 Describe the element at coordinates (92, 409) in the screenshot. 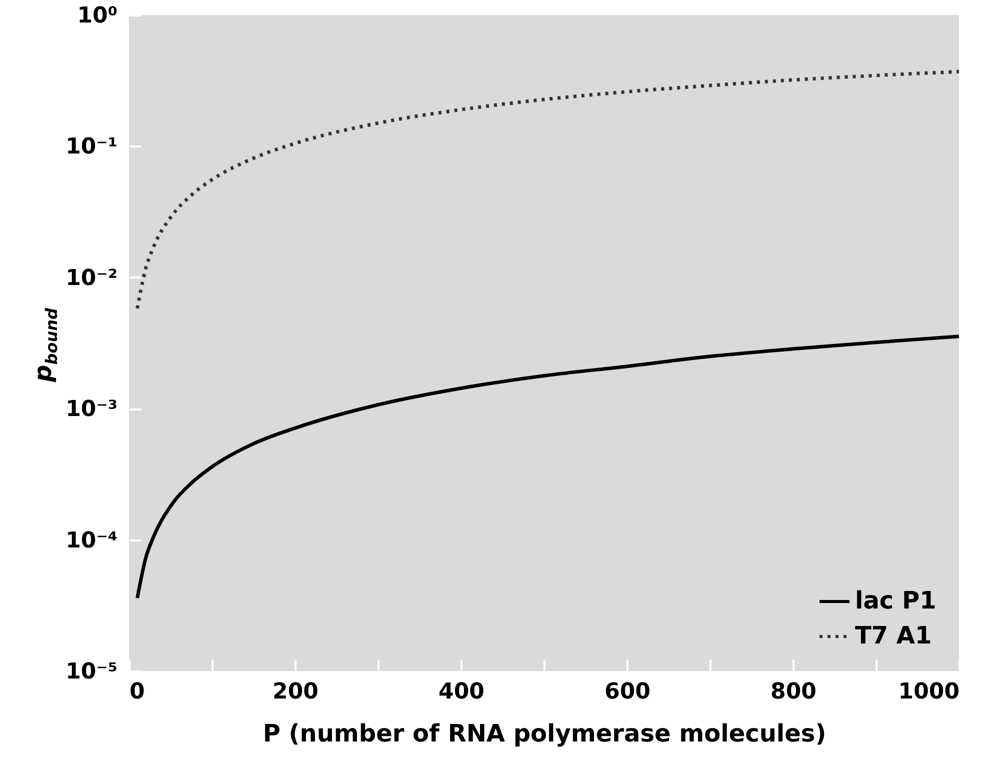

I see `y-tick-label: 10⁻³` at that location.